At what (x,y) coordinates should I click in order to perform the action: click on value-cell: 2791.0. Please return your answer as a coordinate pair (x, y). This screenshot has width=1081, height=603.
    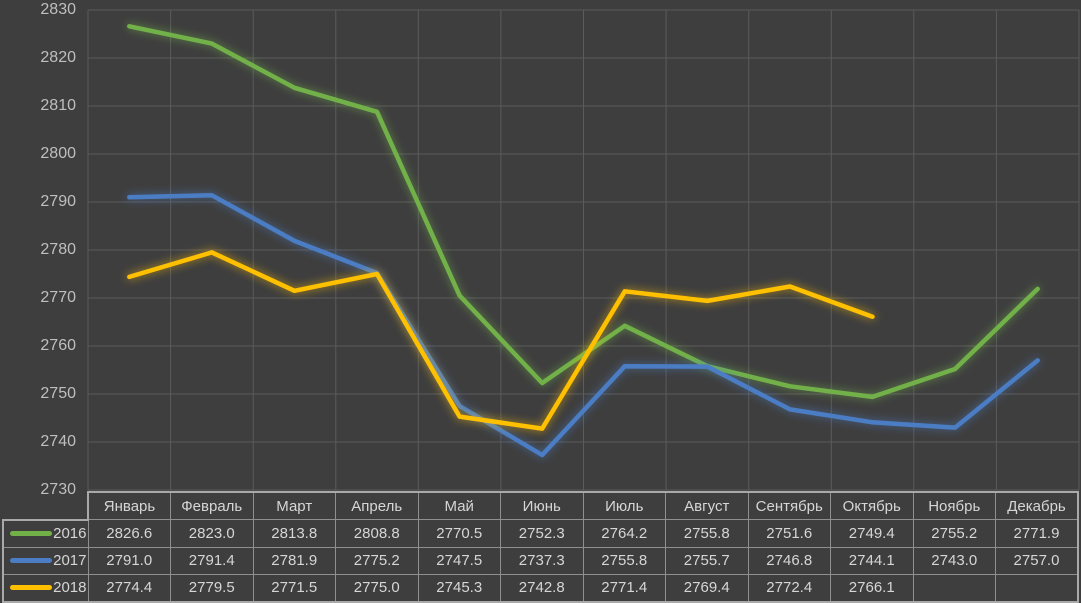
    Looking at the image, I should click on (129, 560).